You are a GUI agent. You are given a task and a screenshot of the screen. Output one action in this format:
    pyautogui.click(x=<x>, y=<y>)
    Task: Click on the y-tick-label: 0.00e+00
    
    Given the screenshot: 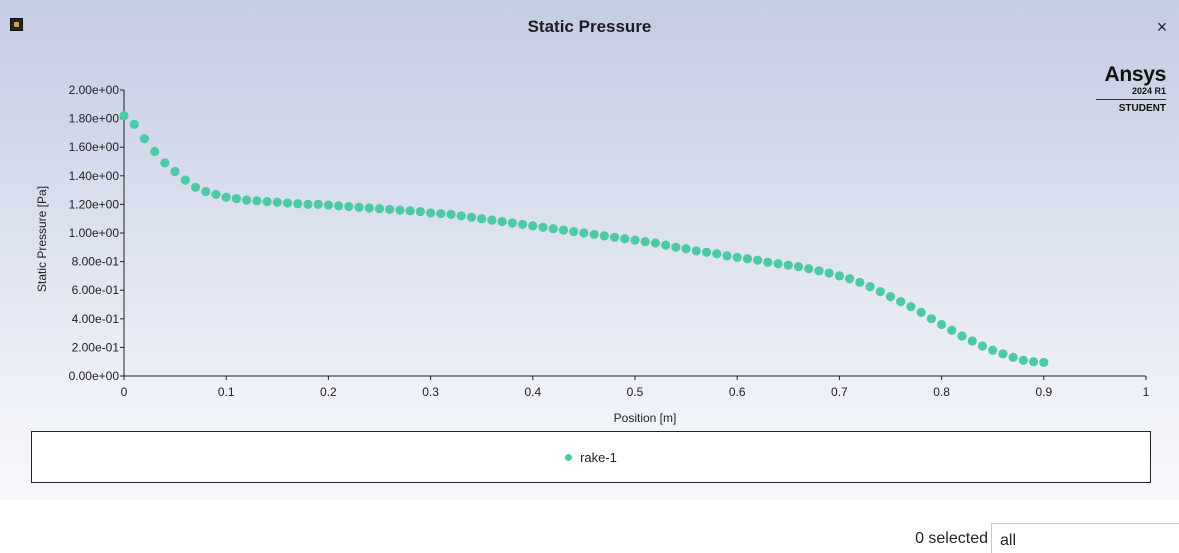 What is the action you would take?
    pyautogui.click(x=94, y=376)
    